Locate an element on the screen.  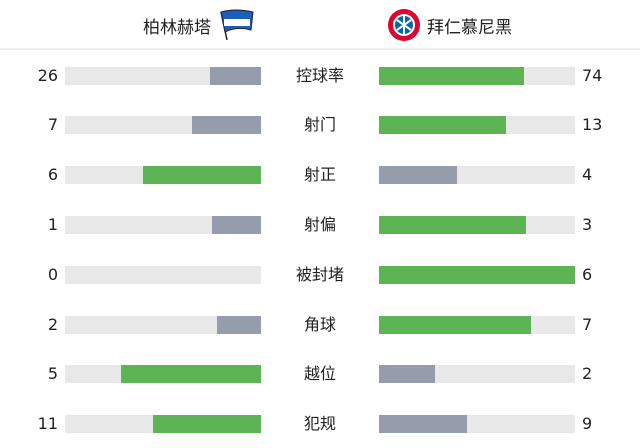
away-value: 7 is located at coordinates (587, 324).